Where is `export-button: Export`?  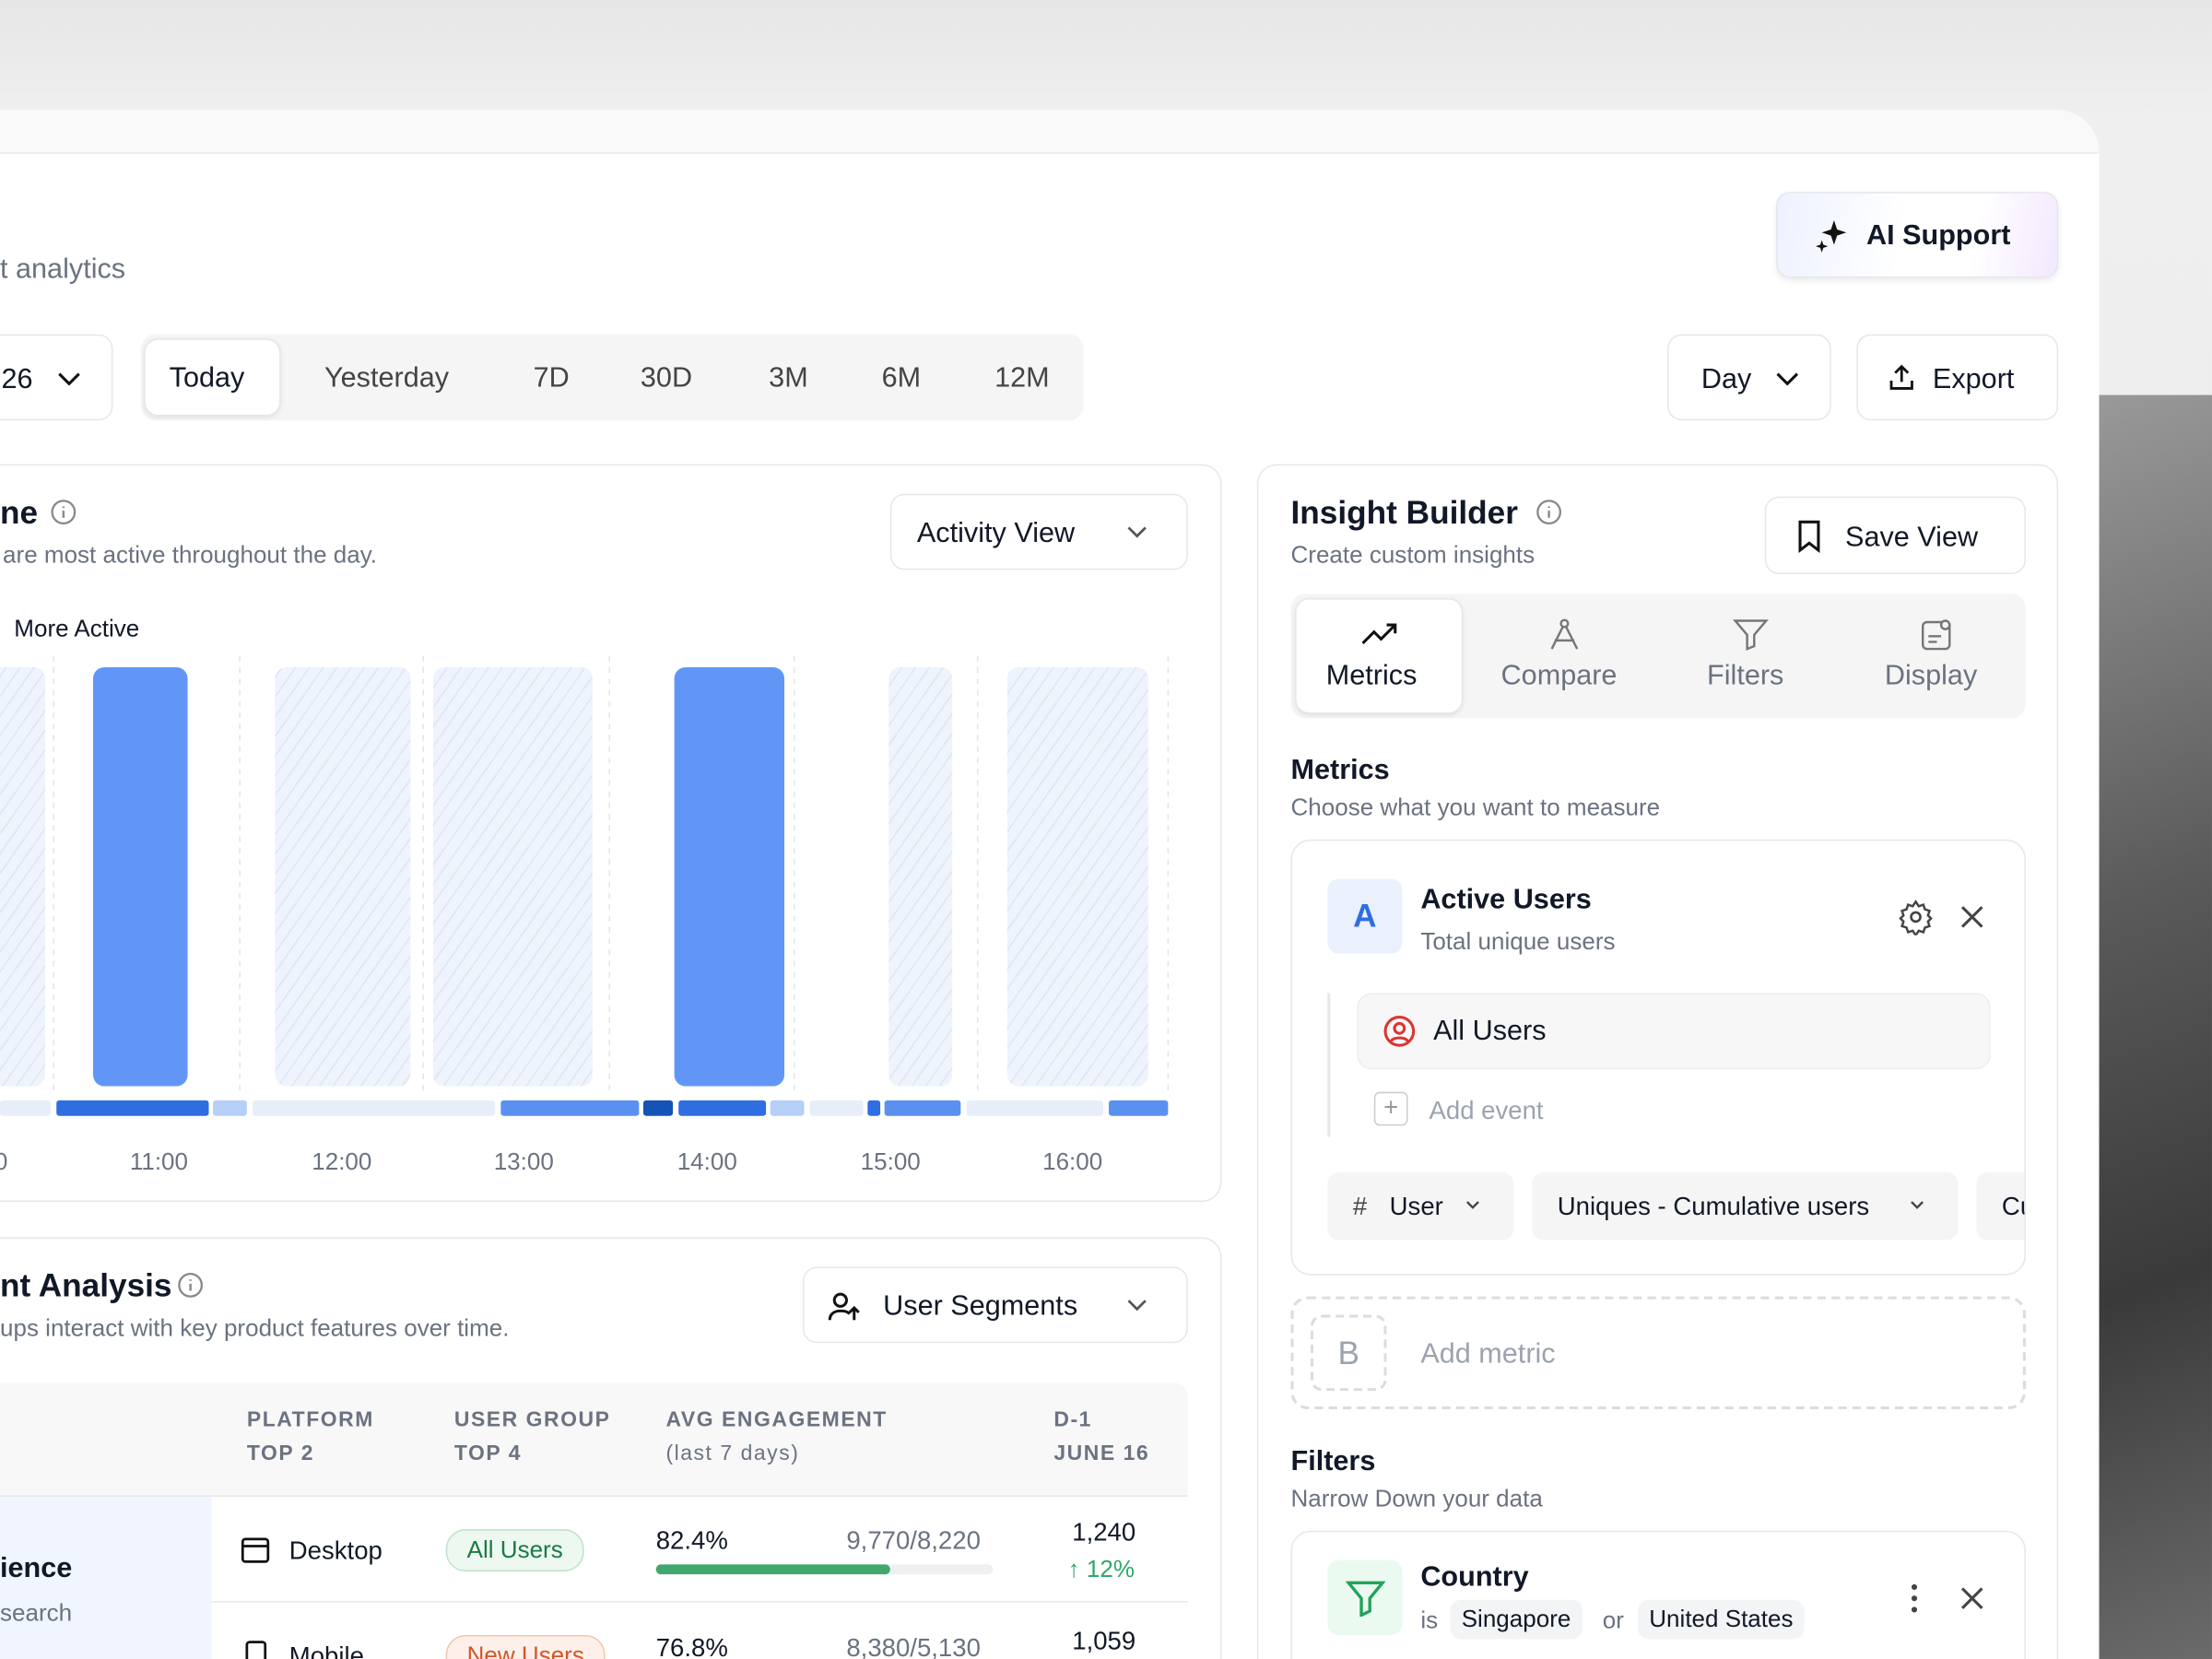 export-button: Export is located at coordinates (1957, 377).